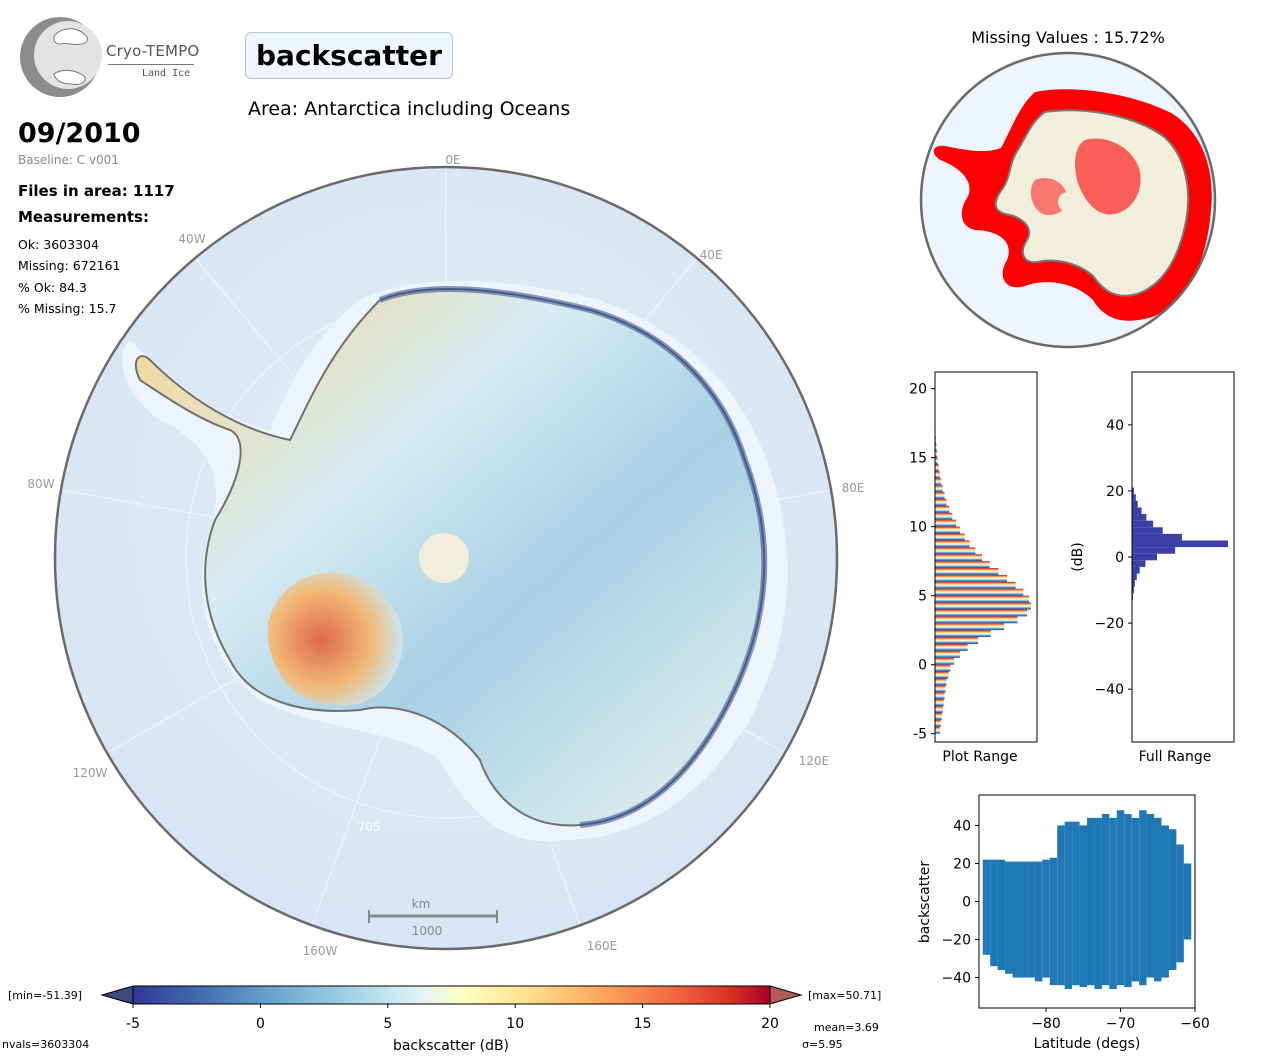 The image size is (1272, 1060). What do you see at coordinates (643, 1024) in the screenshot?
I see `colorbar-tick-label: 15` at bounding box center [643, 1024].